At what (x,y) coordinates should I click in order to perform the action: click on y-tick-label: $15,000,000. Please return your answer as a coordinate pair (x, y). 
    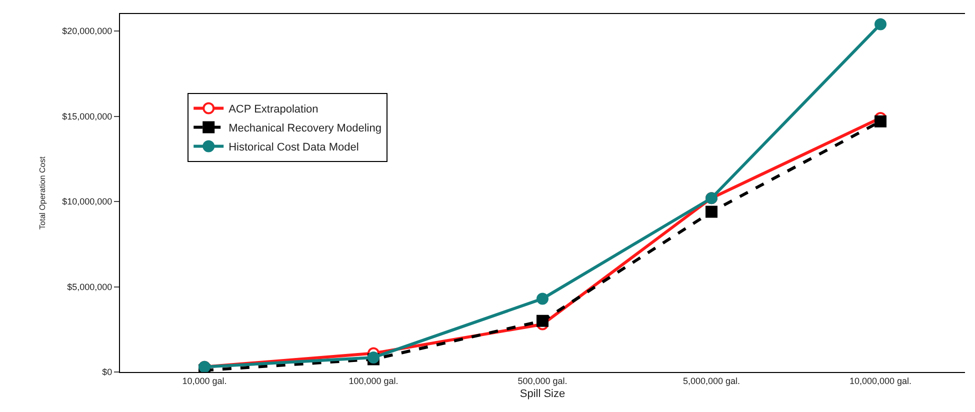
    Looking at the image, I should click on (87, 116).